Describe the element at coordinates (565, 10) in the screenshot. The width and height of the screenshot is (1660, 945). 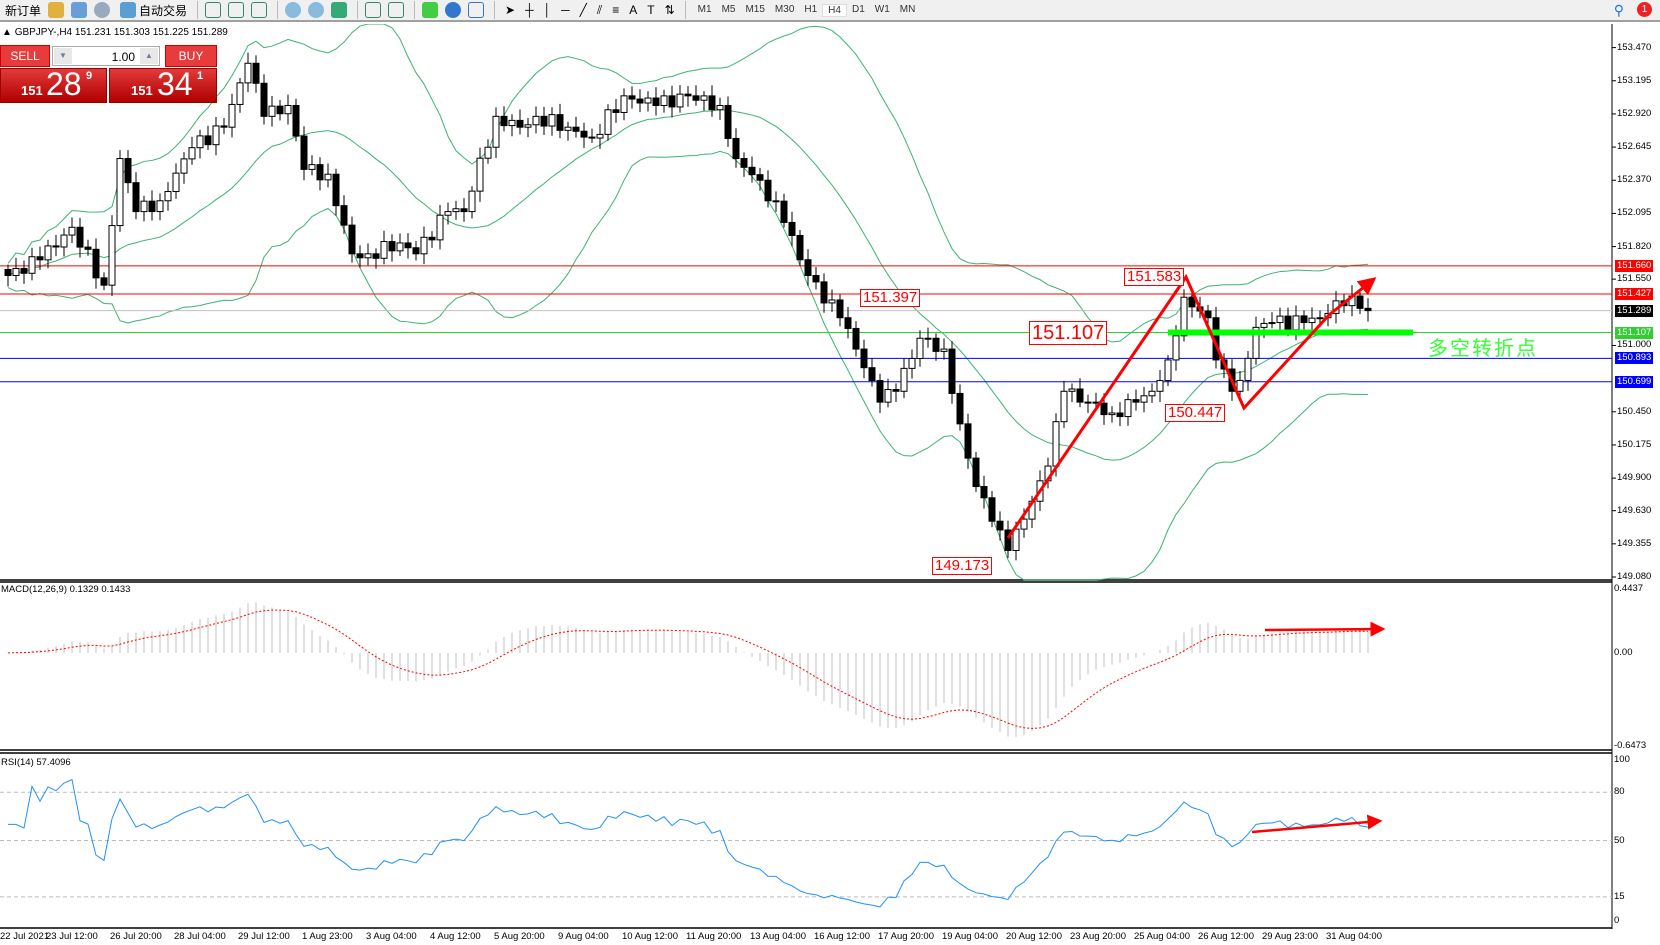
I see `horizontal-line-icon: ─` at that location.